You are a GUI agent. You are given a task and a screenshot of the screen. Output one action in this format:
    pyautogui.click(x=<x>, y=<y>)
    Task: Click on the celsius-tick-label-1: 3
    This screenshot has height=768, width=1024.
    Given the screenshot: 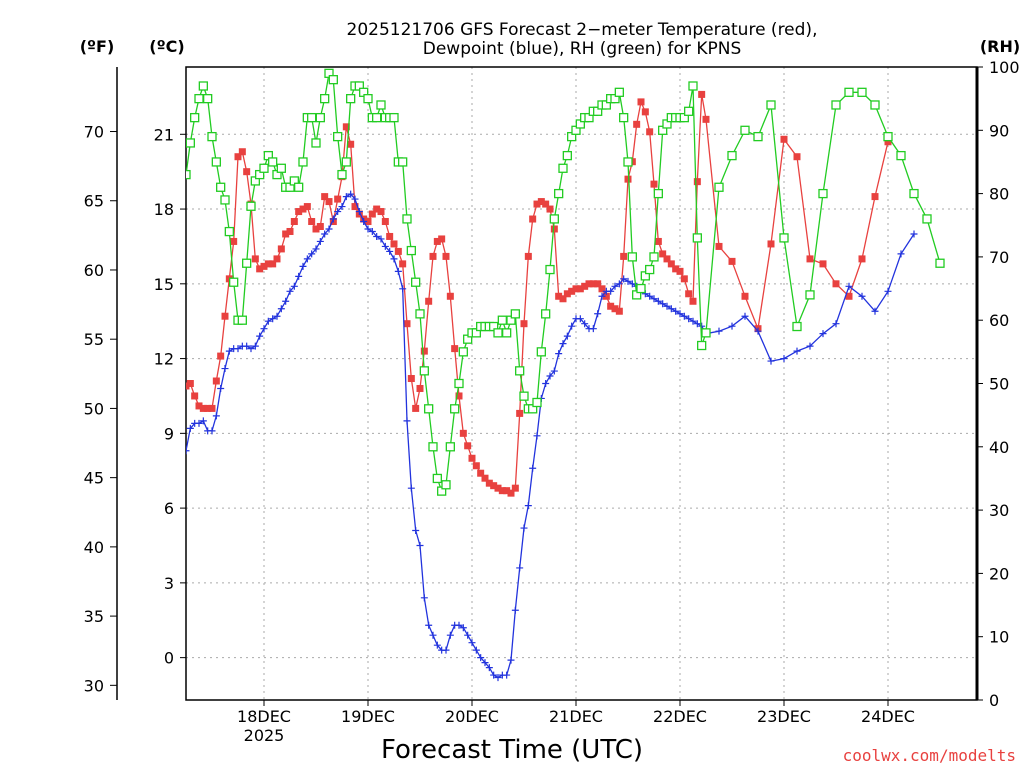 What is the action you would take?
    pyautogui.click(x=169, y=583)
    